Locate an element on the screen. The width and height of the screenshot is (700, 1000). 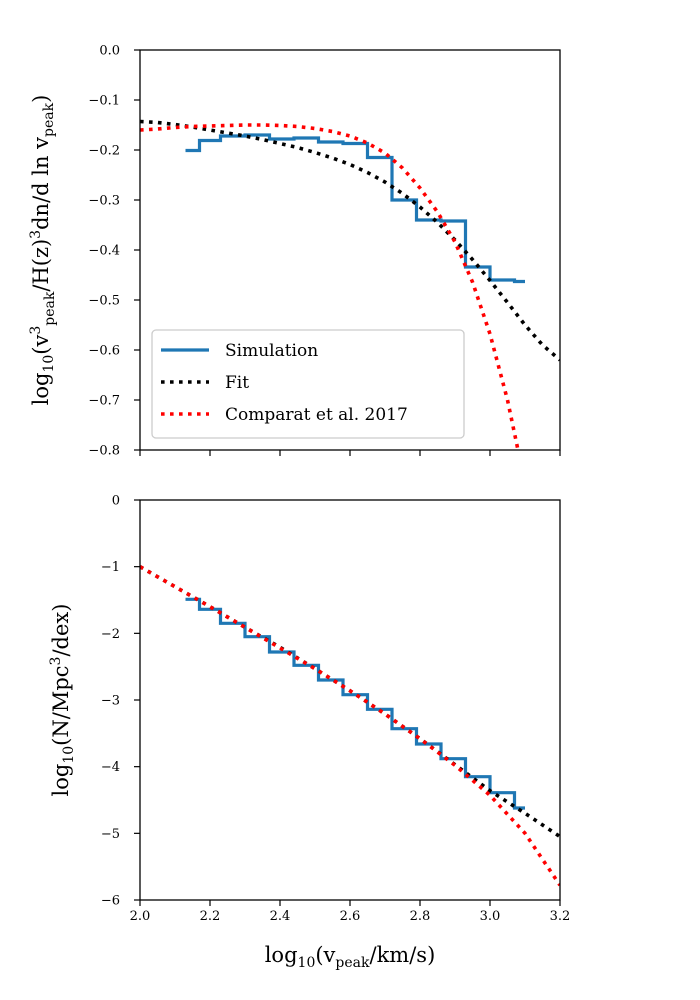
x-axis-label: log10(vpeak/km/s) is located at coordinates (350, 957).